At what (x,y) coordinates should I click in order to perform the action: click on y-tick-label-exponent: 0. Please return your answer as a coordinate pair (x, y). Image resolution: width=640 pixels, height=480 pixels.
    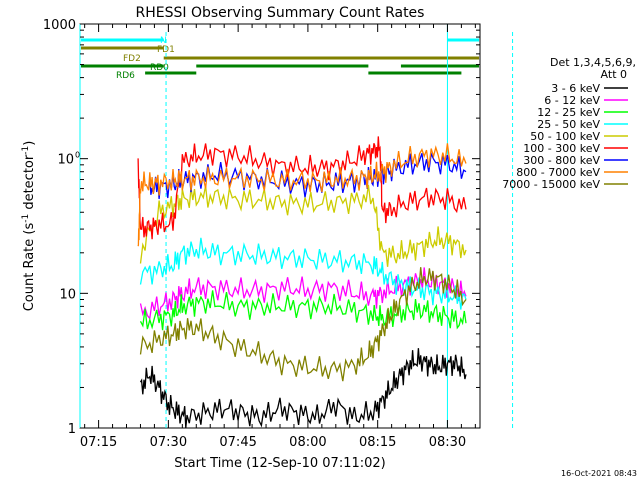
    Looking at the image, I should click on (77, 155).